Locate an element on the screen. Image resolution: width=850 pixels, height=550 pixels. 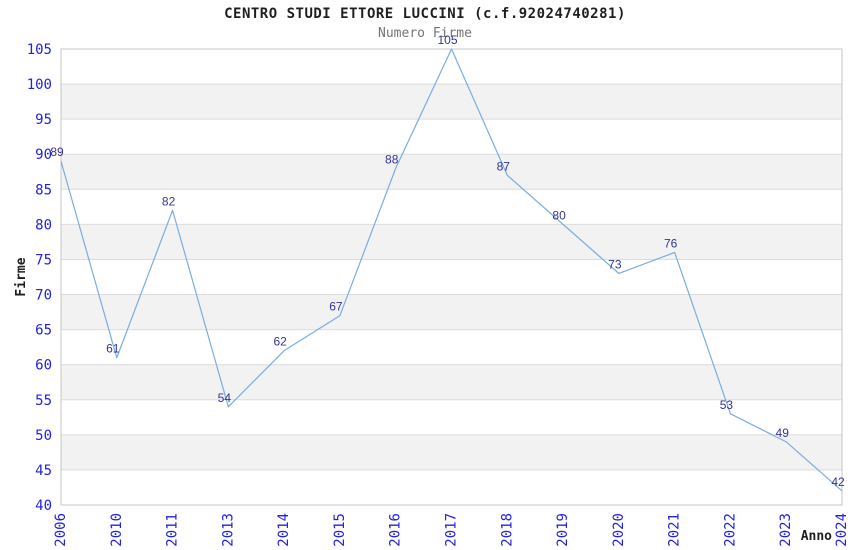
data-point-label: 76 is located at coordinates (671, 243).